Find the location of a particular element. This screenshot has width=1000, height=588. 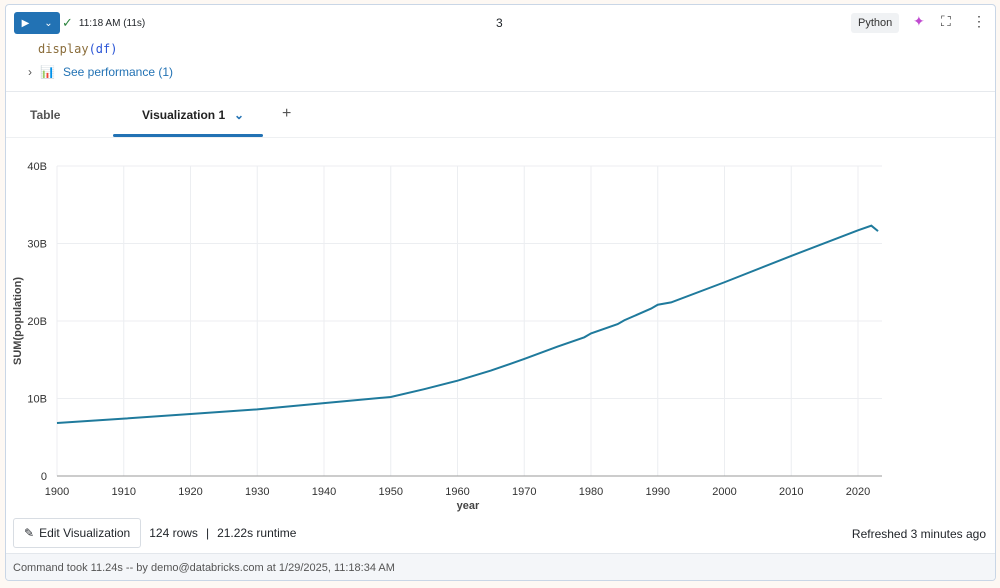

performance-link: See performance (1) is located at coordinates (118, 72).